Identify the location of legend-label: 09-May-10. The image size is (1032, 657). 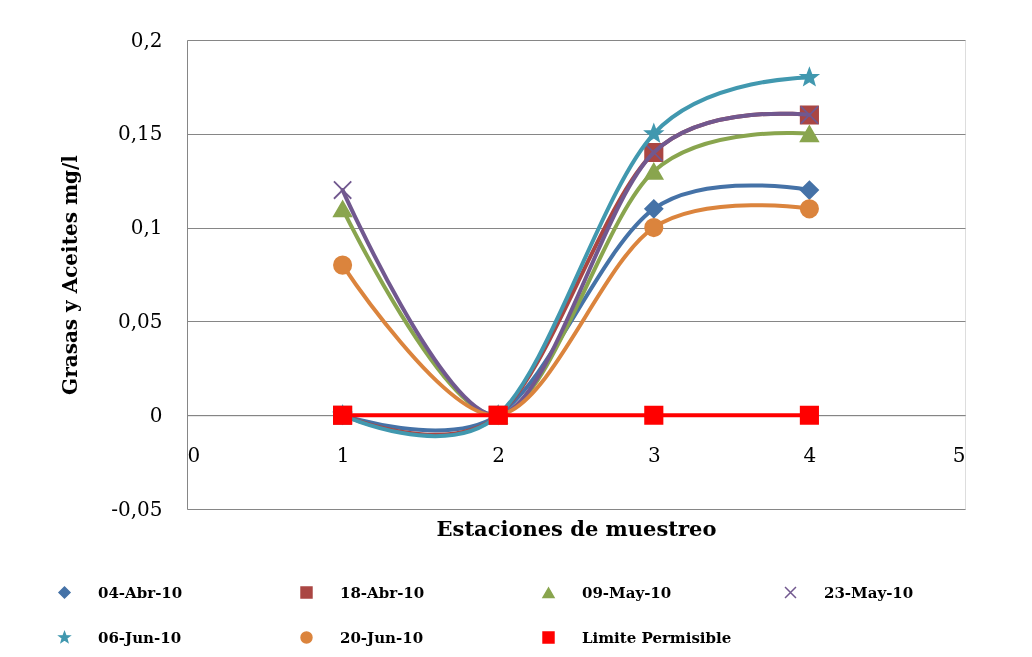
(627, 592).